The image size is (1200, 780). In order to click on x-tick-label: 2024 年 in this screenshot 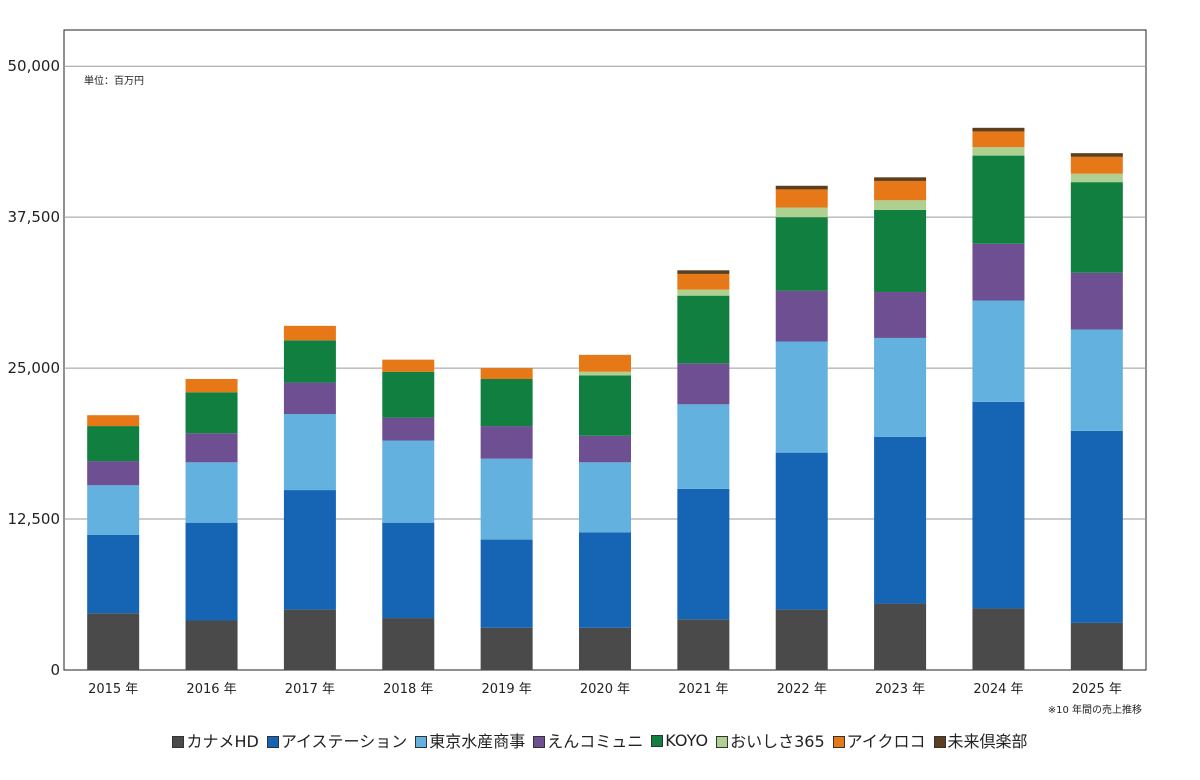, I will do `click(998, 689)`.